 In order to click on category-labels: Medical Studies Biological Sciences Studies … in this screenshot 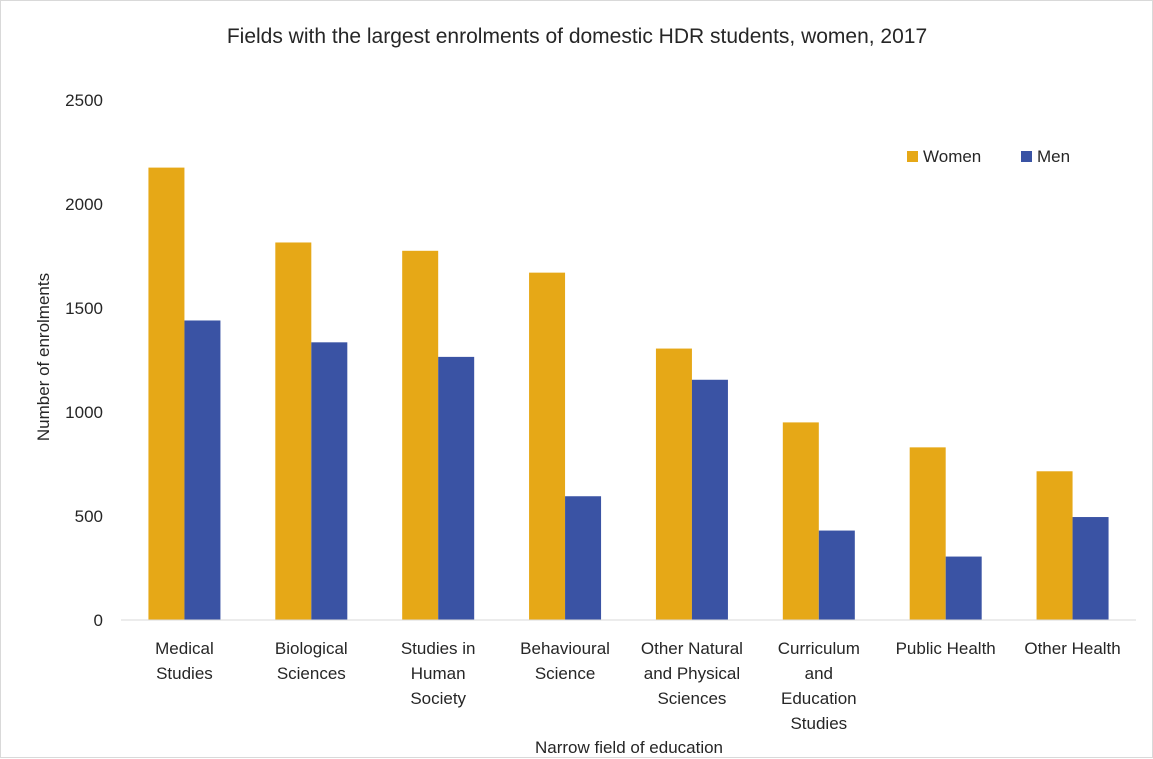, I will do `click(638, 686)`.